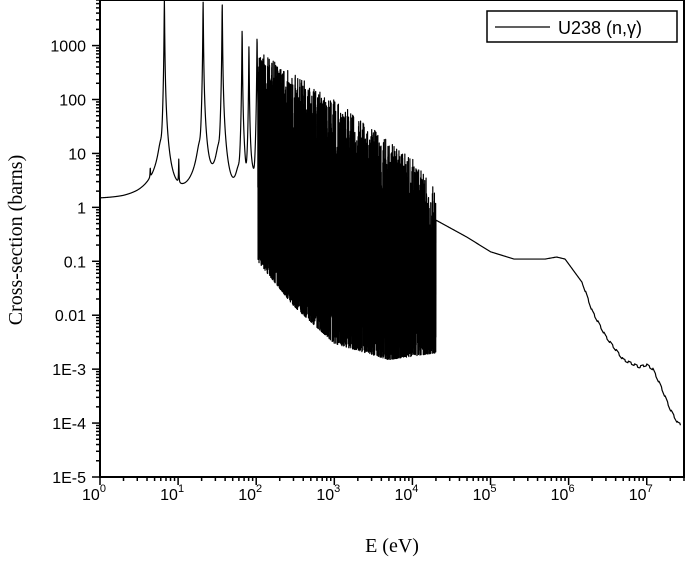  I want to click on y-tick-label: 10, so click(77, 154).